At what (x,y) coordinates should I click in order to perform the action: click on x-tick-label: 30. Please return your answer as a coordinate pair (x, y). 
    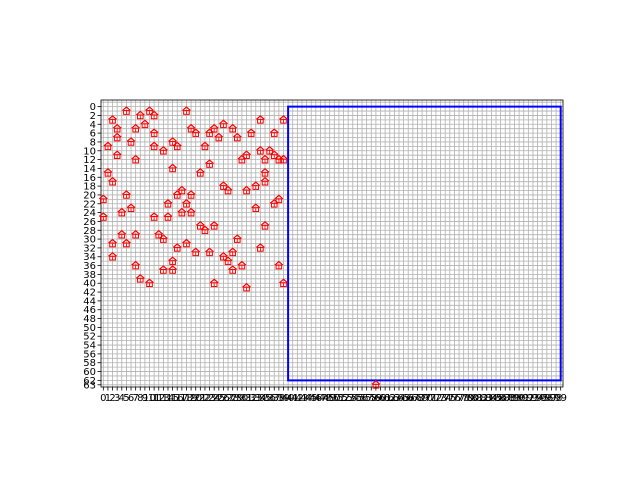
    Looking at the image, I should click on (242, 398).